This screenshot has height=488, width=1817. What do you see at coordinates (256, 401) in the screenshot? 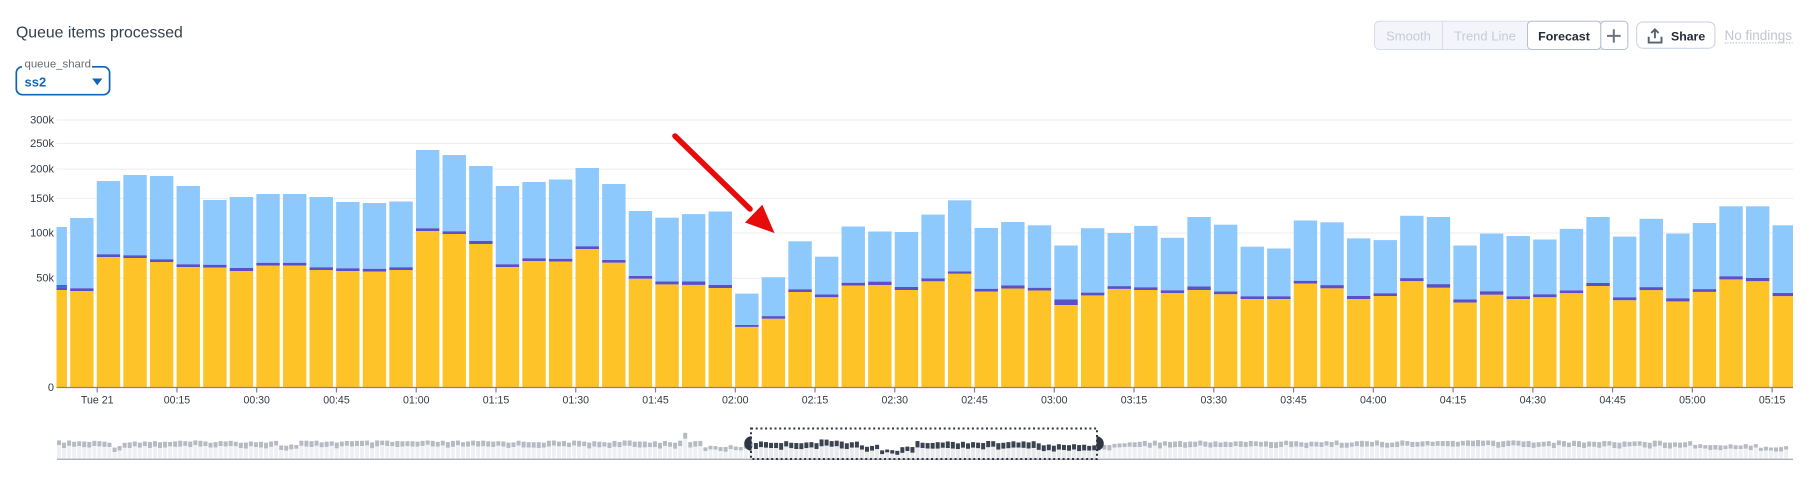
I see `svg-text: 00:30` at bounding box center [256, 401].